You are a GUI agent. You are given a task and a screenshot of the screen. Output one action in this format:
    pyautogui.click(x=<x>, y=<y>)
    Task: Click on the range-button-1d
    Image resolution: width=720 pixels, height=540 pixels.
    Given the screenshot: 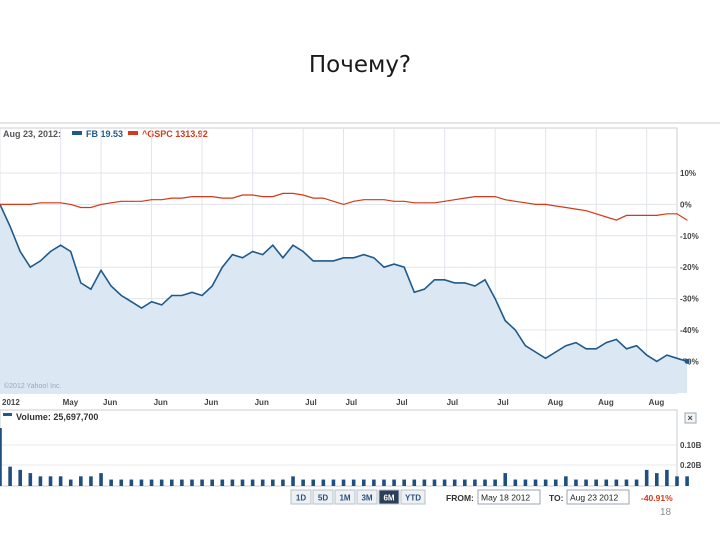 What is the action you would take?
    pyautogui.click(x=301, y=497)
    